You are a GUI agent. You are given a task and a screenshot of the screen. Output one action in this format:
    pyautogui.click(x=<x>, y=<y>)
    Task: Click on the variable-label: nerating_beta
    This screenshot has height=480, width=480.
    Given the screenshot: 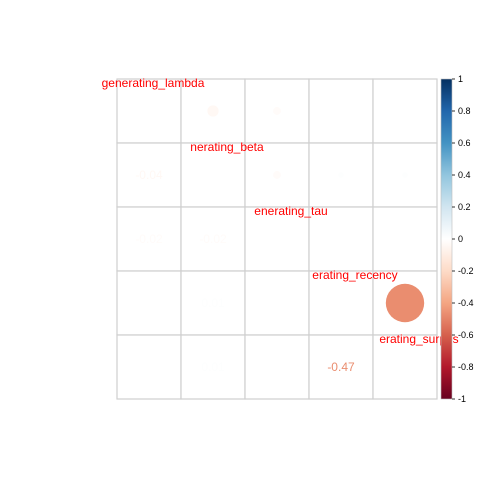 What is the action you would take?
    pyautogui.click(x=227, y=147)
    